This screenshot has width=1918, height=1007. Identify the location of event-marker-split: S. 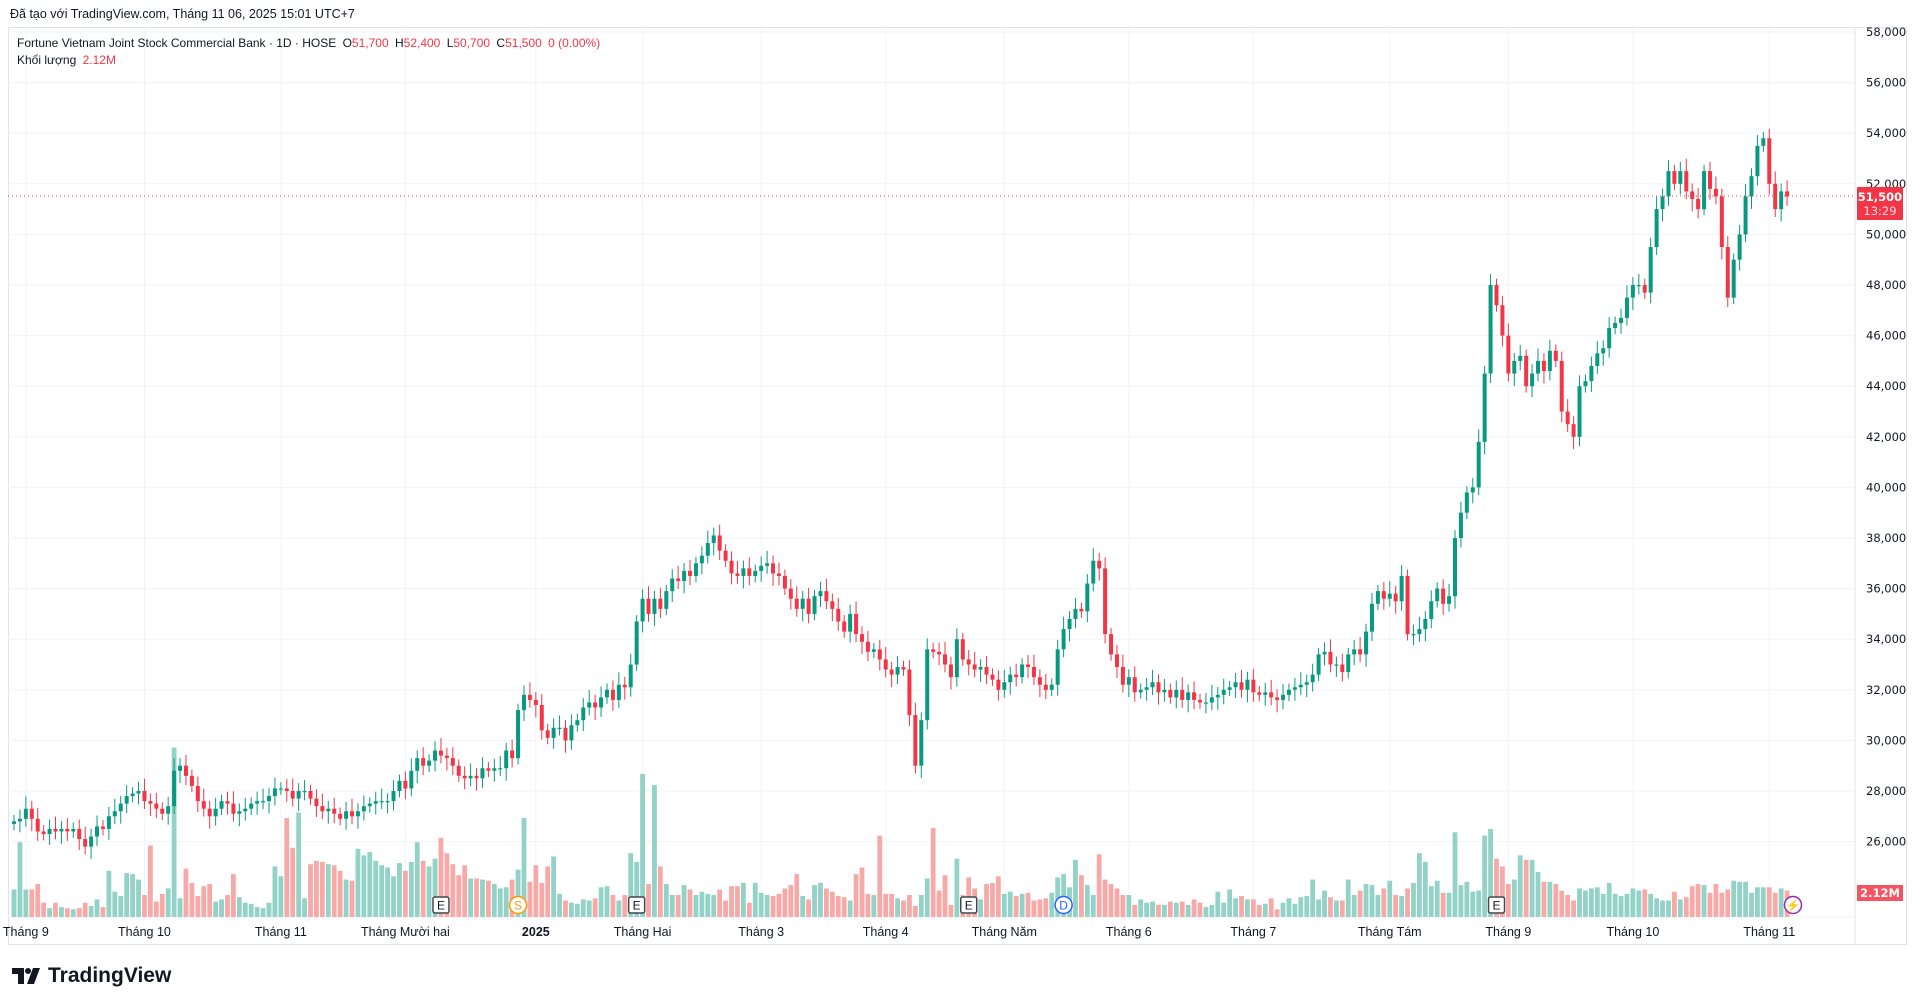
(518, 905).